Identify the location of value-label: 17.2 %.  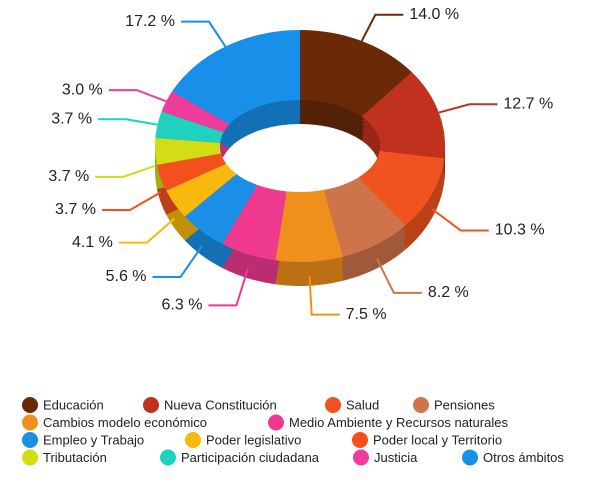
(150, 21).